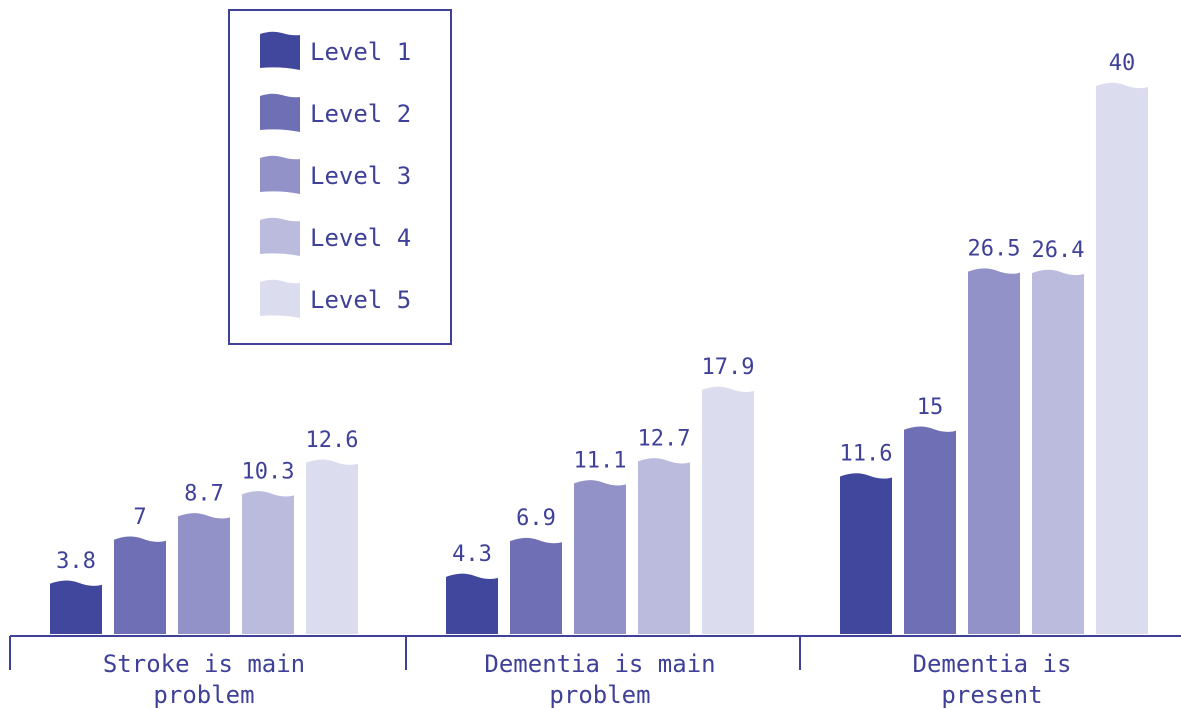 This screenshot has height=709, width=1181. I want to click on value-label-level-2-group-2: 6.9, so click(536, 518).